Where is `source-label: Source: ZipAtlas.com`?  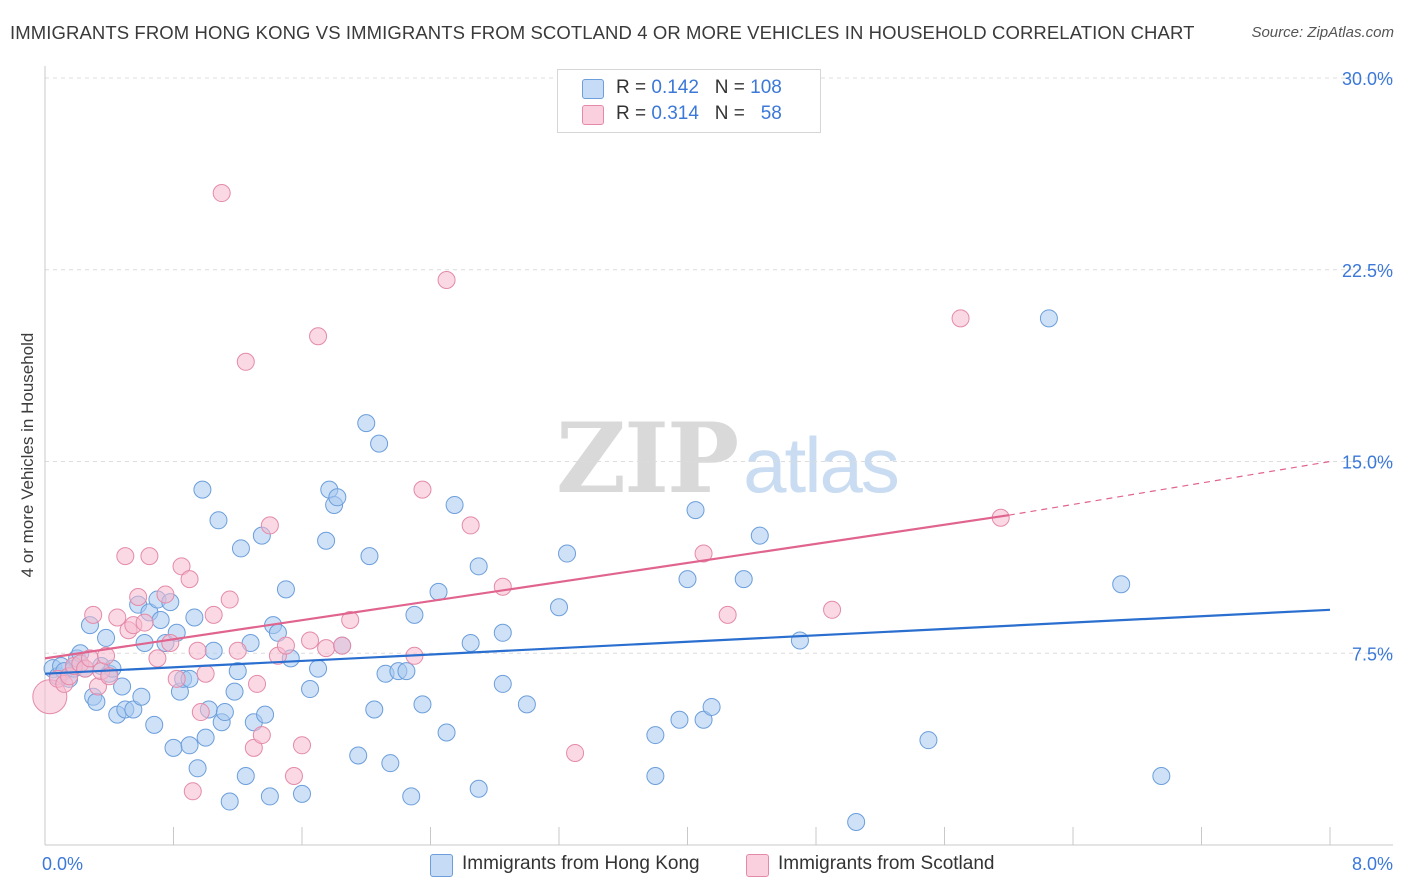 source-label: Source: ZipAtlas.com is located at coordinates (1322, 32).